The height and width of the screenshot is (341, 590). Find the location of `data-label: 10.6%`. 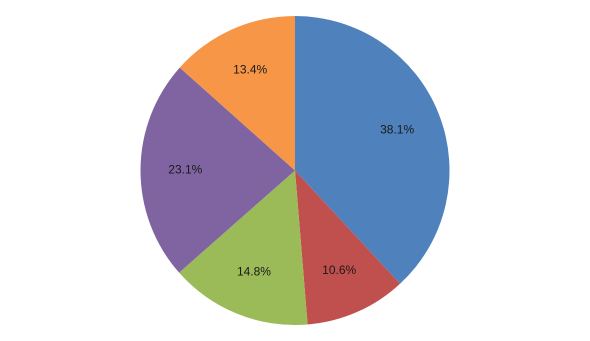

data-label: 10.6% is located at coordinates (339, 270).